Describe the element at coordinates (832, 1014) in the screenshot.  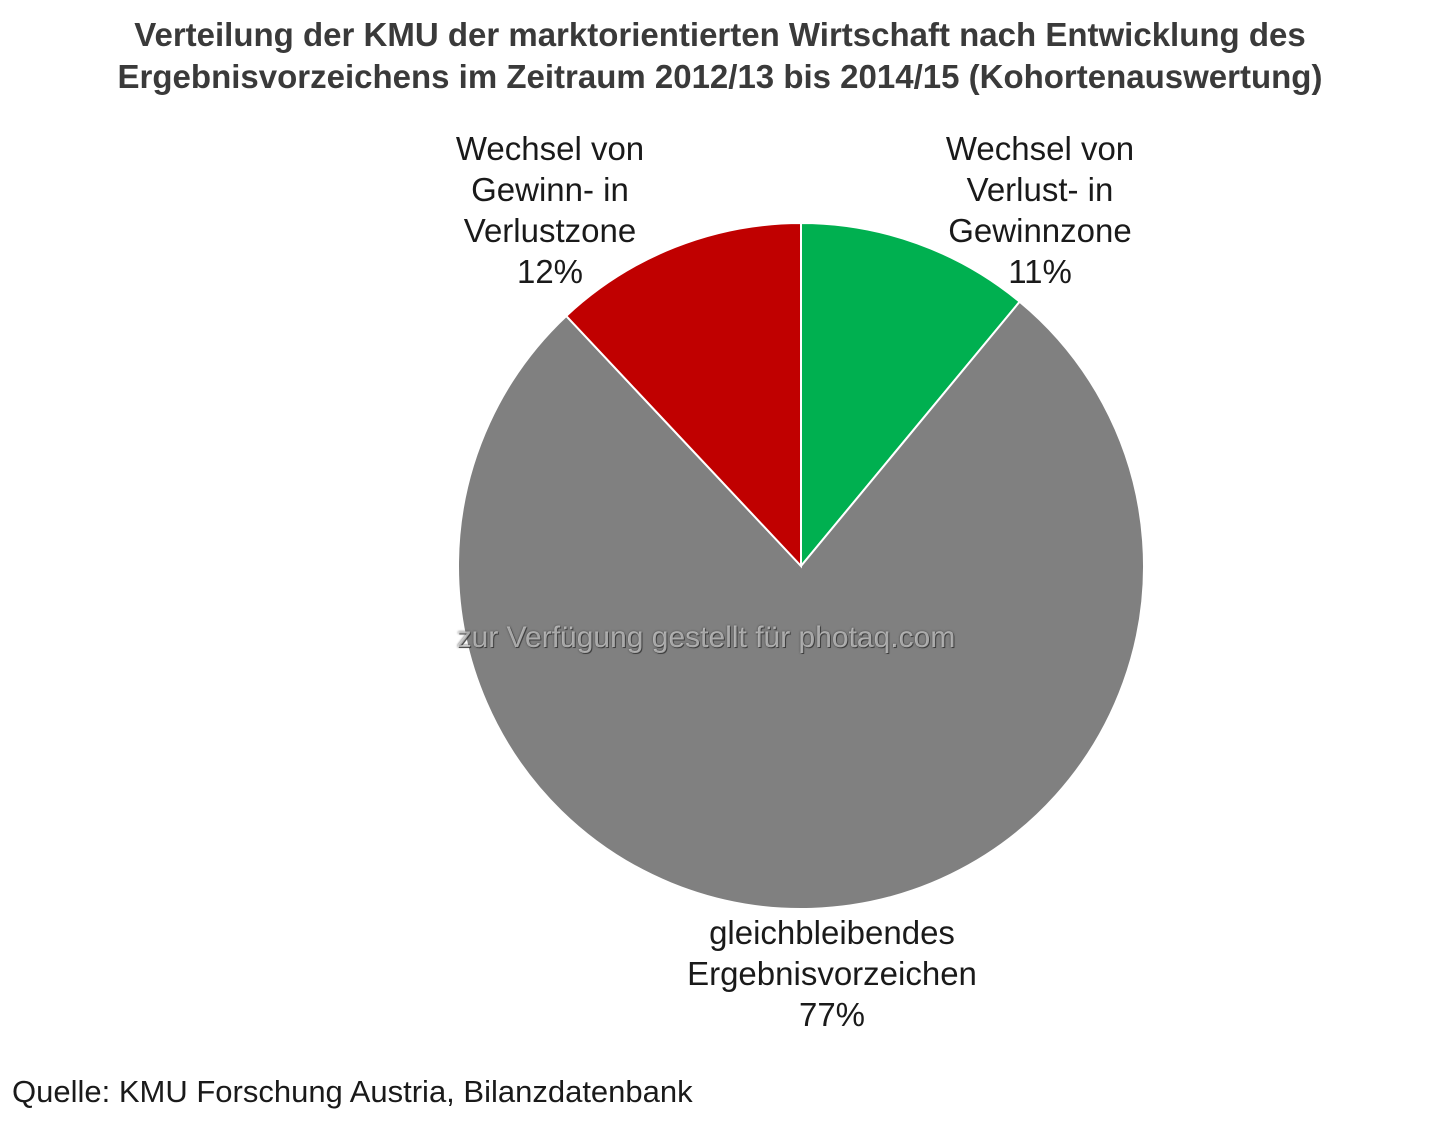
I see `slice-value-label: 77%` at that location.